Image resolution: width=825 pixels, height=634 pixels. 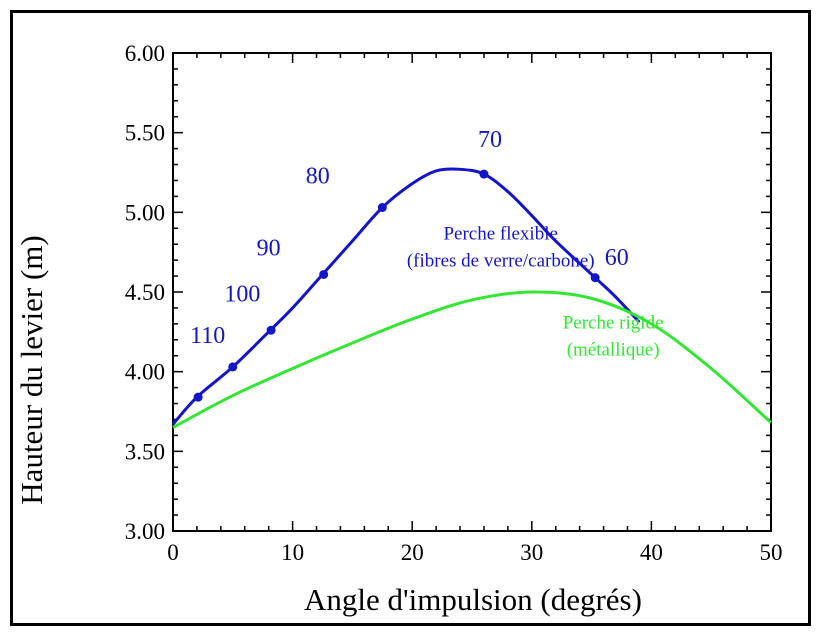 What do you see at coordinates (651, 552) in the screenshot?
I see `x-tick-label: 40` at bounding box center [651, 552].